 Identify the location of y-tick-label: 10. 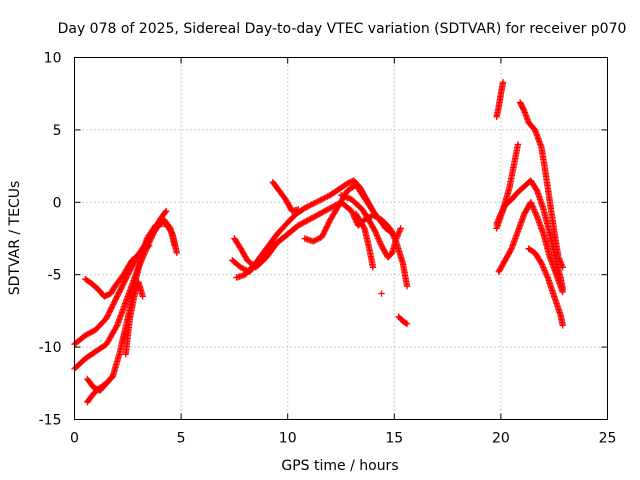
(53, 59).